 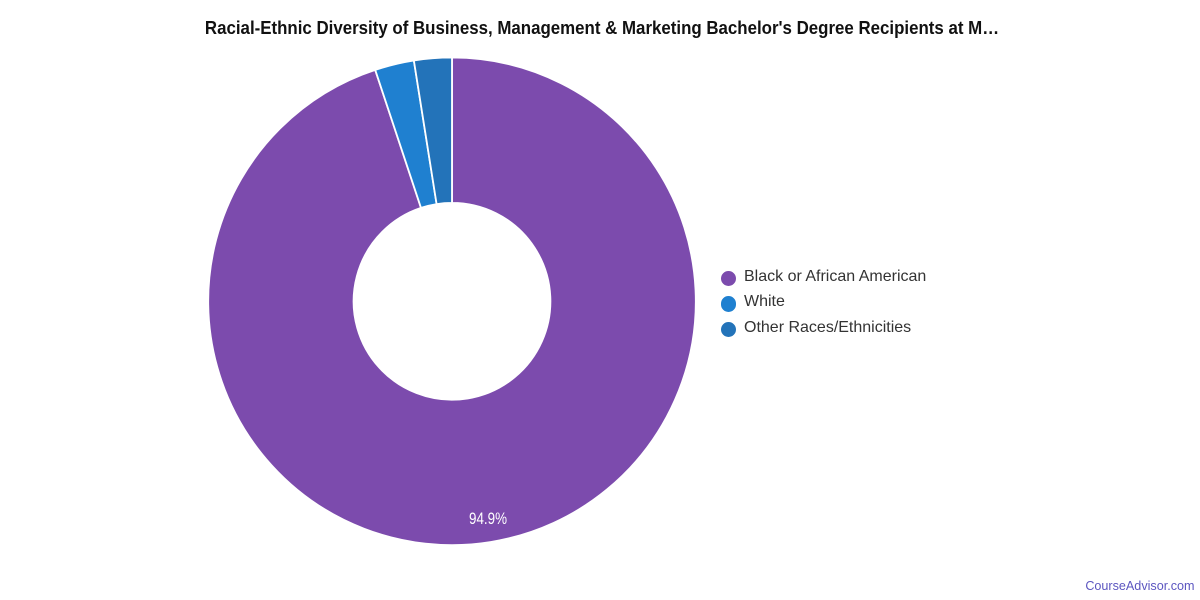 I want to click on svg-text: 94.9%, so click(x=488, y=519).